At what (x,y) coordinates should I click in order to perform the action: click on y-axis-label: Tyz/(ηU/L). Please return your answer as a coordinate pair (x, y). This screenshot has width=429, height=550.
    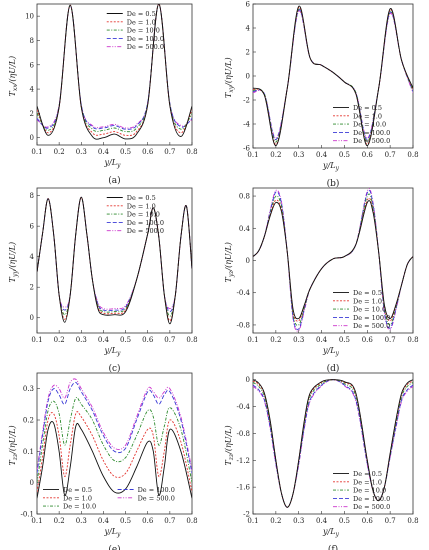
    Looking at the image, I should click on (229, 262).